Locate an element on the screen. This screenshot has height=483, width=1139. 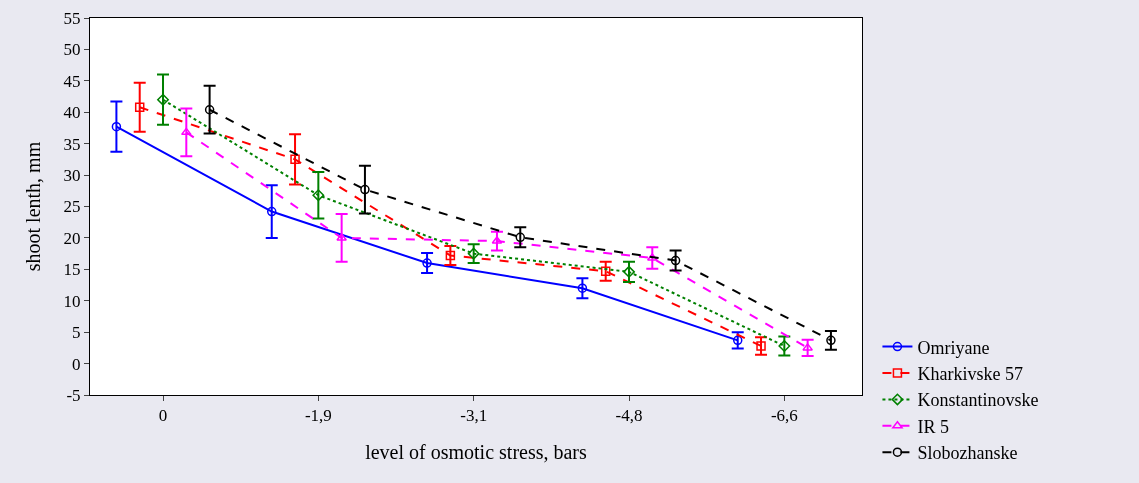
y-tick-label: 35 is located at coordinates (72, 144).